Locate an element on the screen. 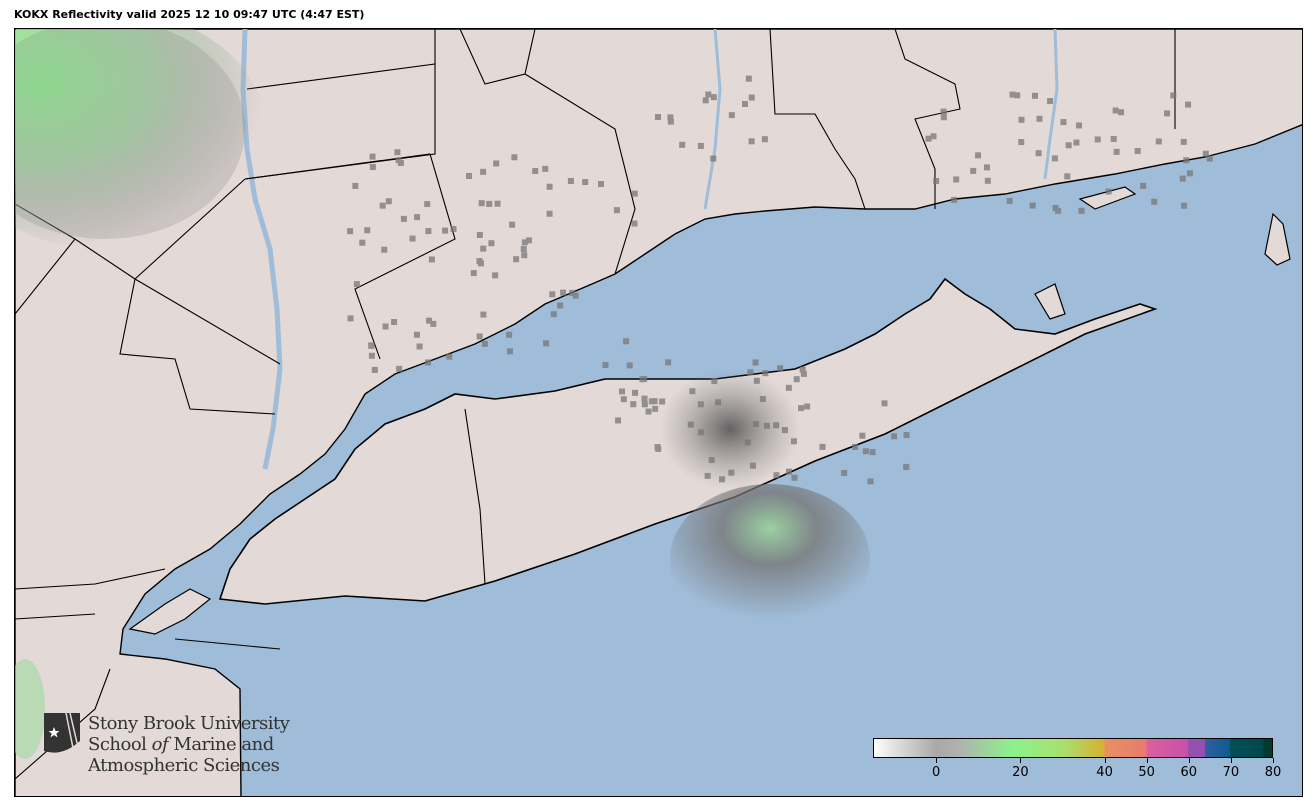  colorbar-tick-label: 0 is located at coordinates (936, 772).